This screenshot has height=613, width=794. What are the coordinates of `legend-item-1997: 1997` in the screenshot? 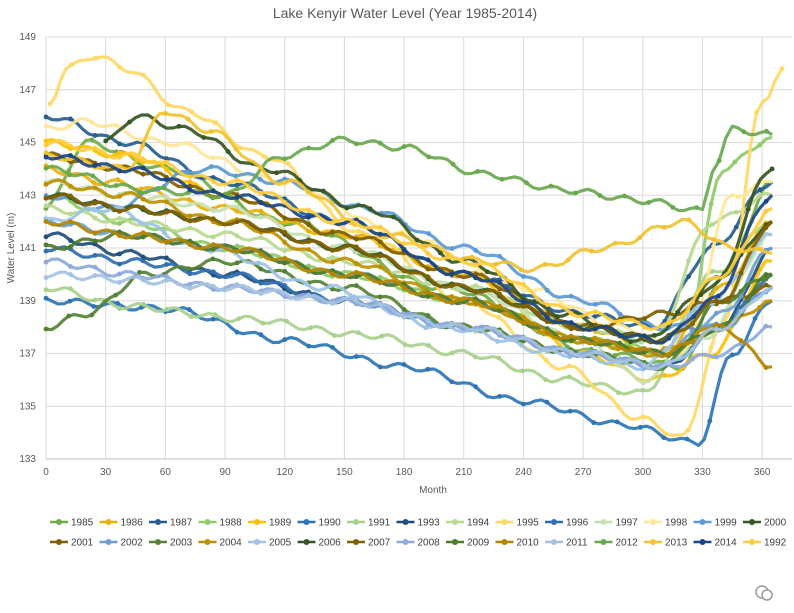 It's located at (616, 523).